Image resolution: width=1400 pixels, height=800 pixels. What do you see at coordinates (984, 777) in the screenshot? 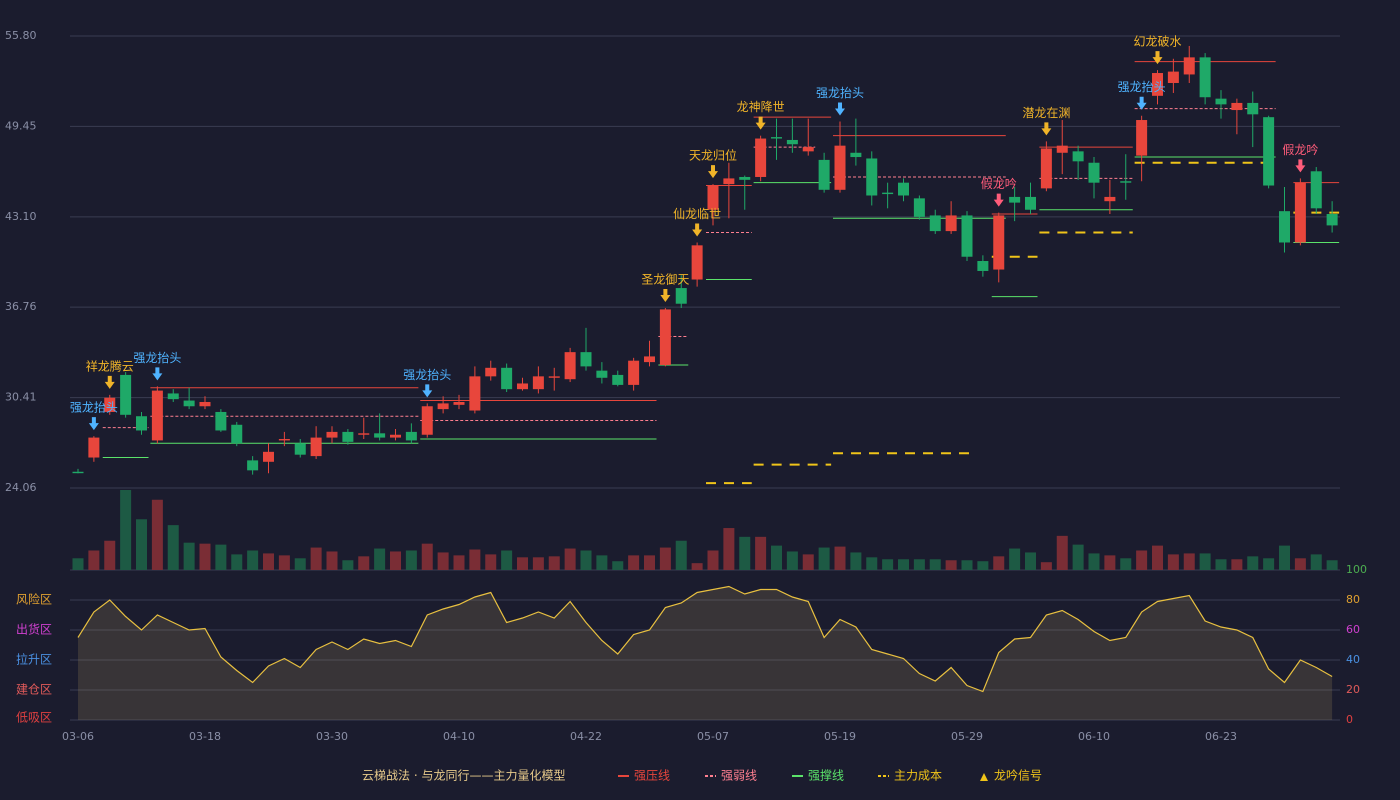
I see `legend-signal-symbol` at bounding box center [984, 777].